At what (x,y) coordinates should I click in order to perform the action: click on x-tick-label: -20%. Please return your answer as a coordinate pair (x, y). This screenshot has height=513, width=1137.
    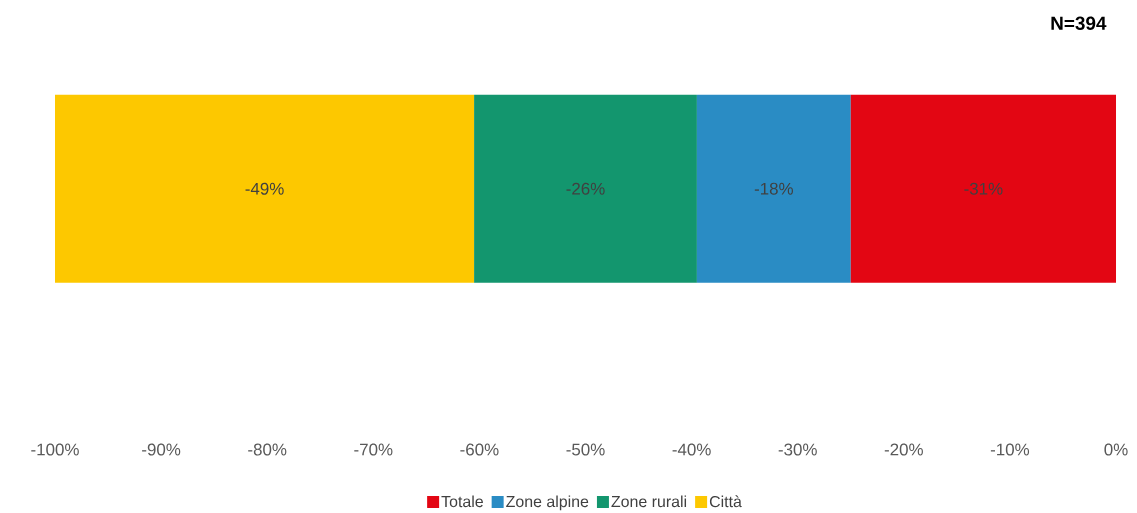
    Looking at the image, I should click on (903, 449).